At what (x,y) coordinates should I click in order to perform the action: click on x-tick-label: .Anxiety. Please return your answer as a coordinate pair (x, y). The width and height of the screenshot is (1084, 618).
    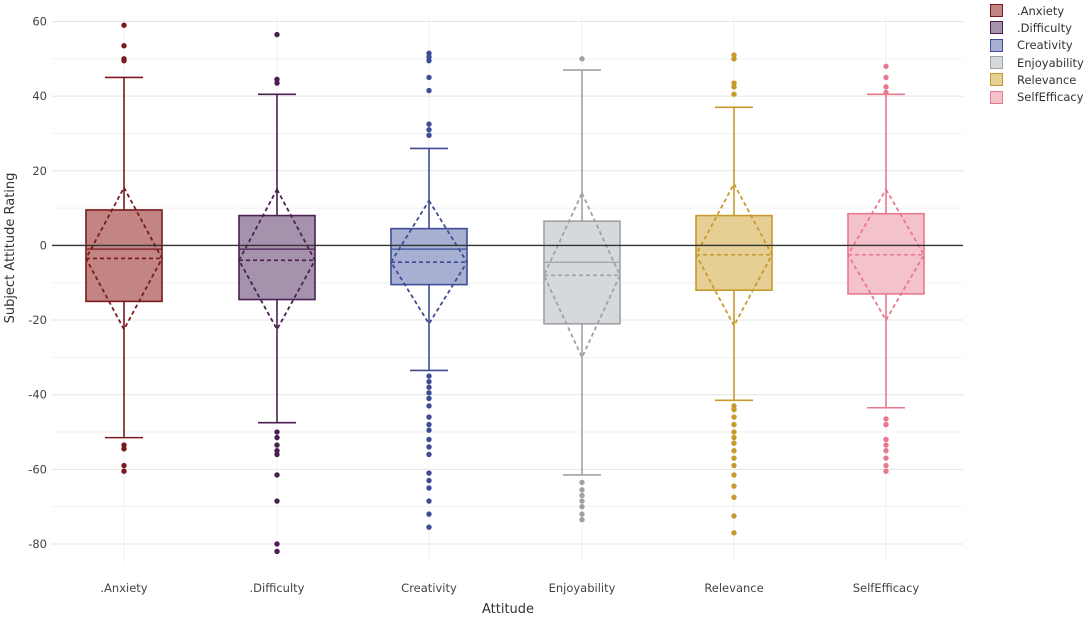
    Looking at the image, I should click on (123, 588).